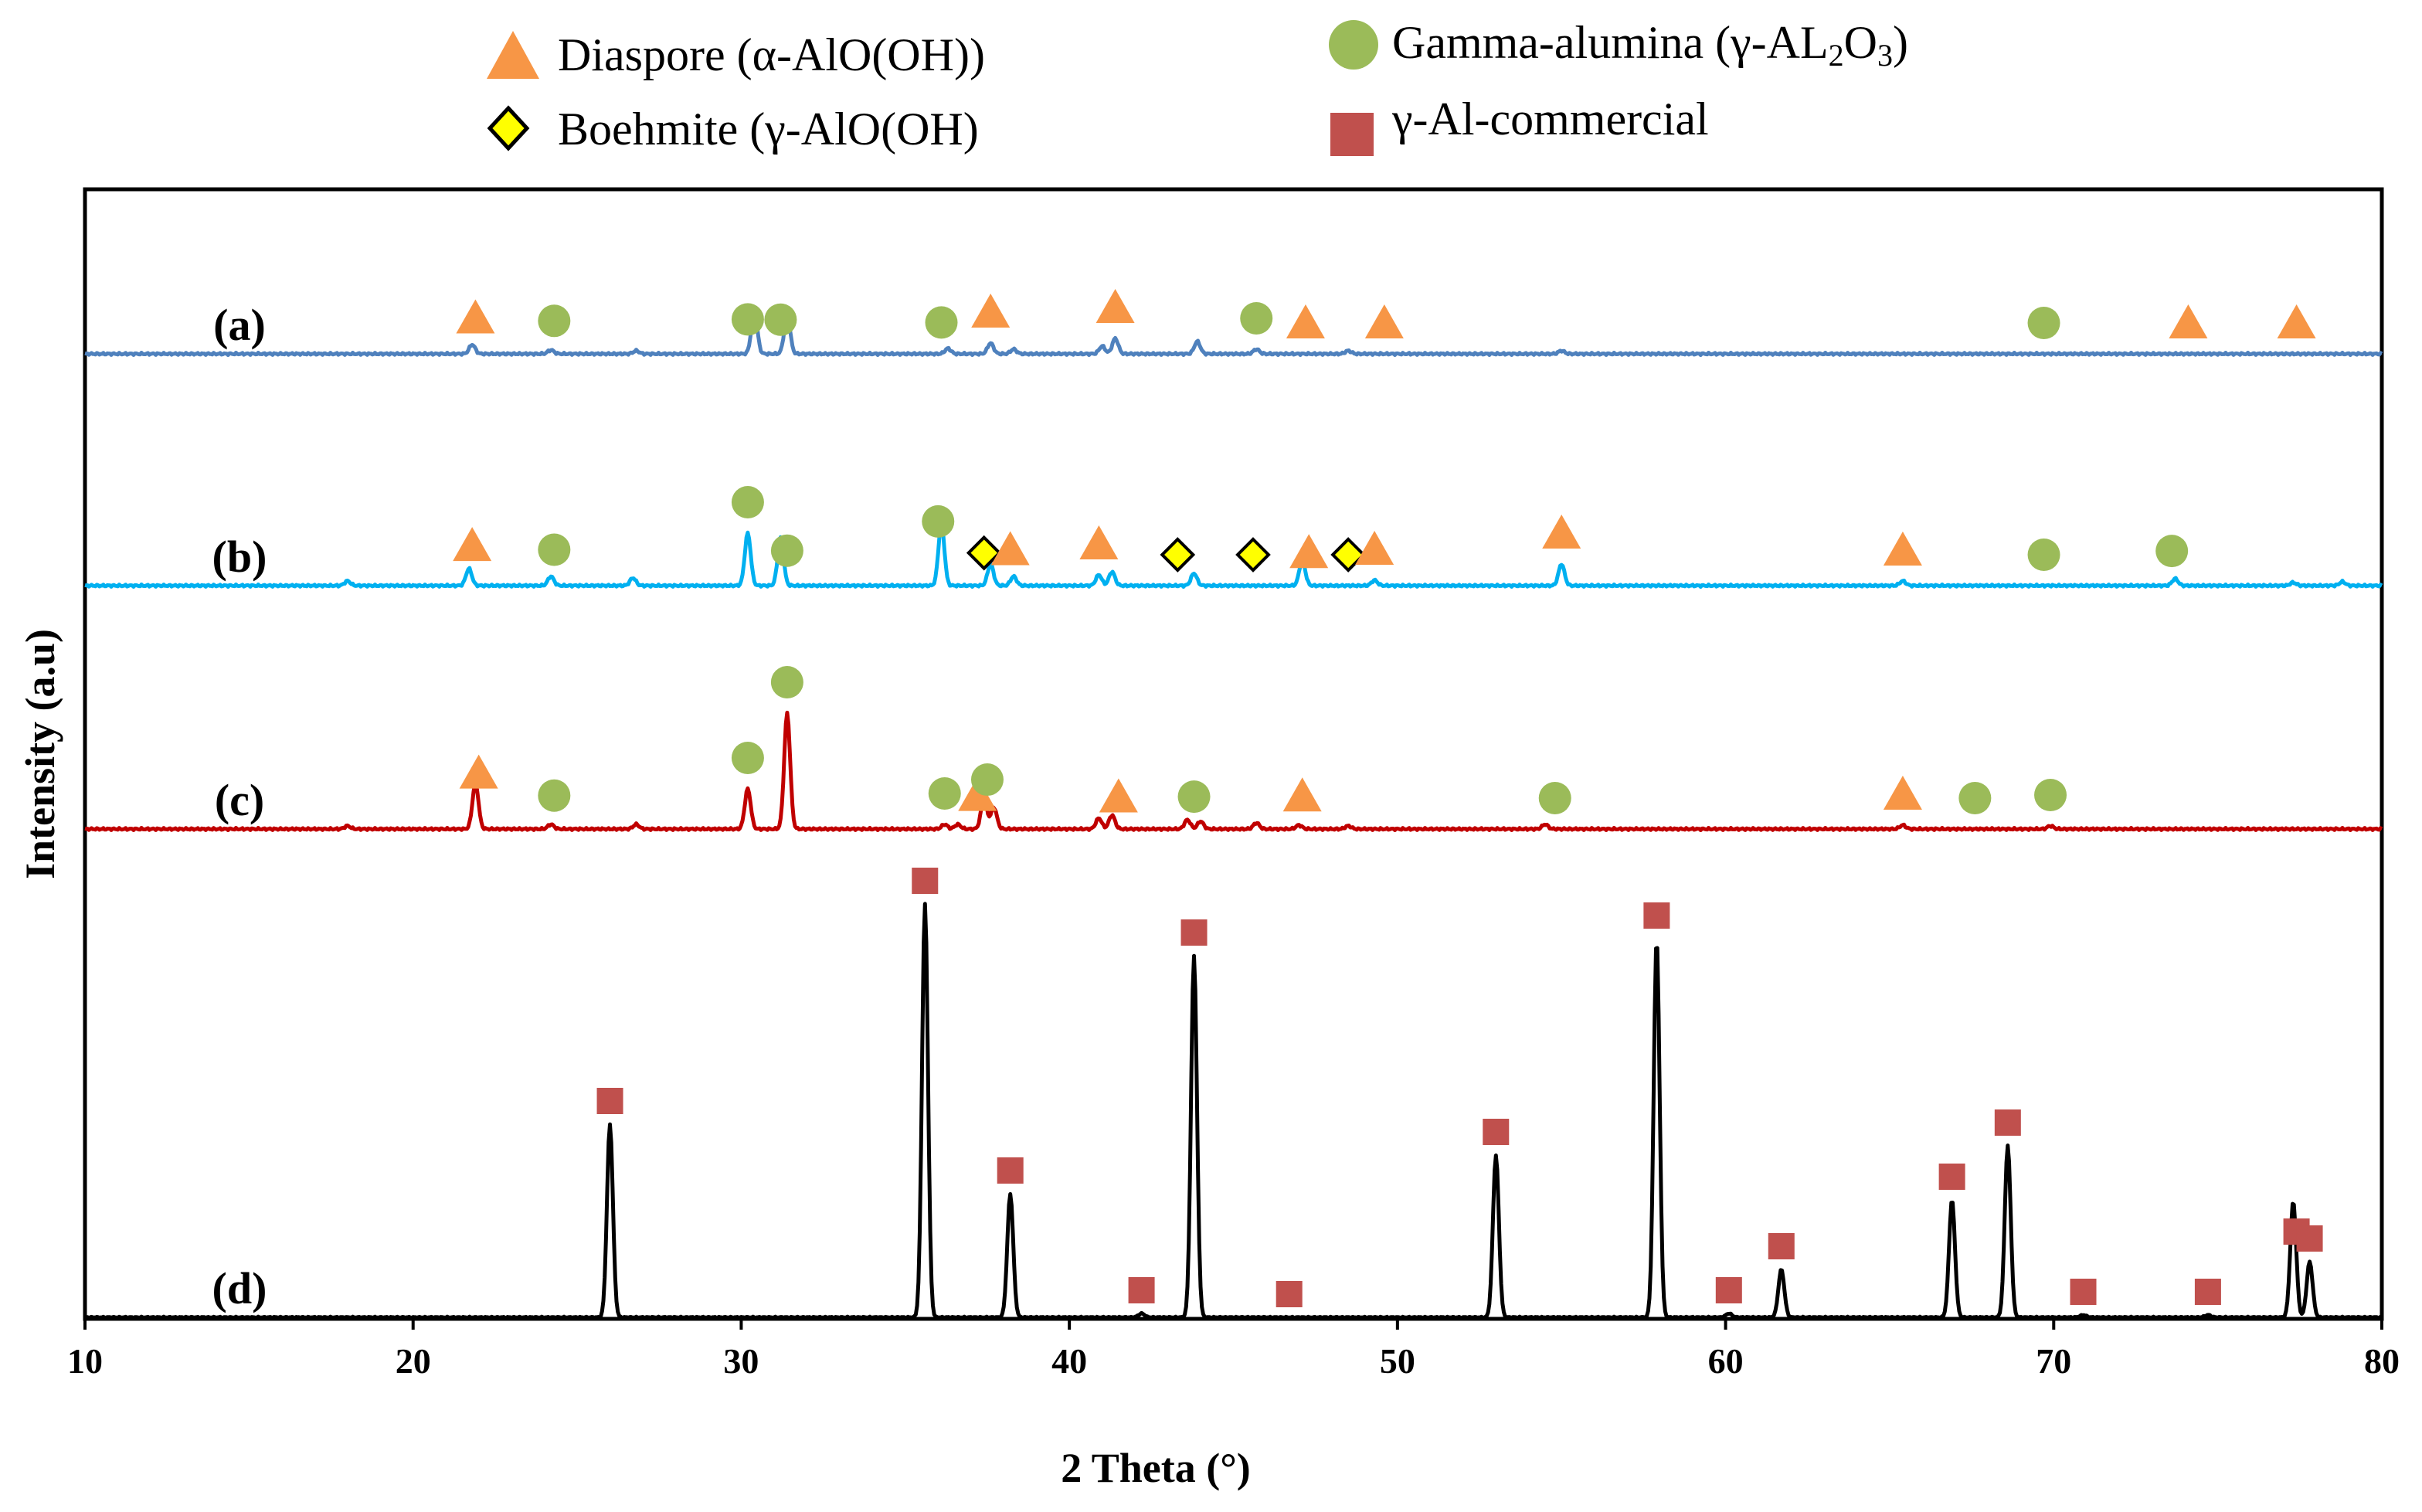 This screenshot has height=1512, width=2422. Describe the element at coordinates (1726, 1361) in the screenshot. I see `x-tick-label-60: 60` at that location.